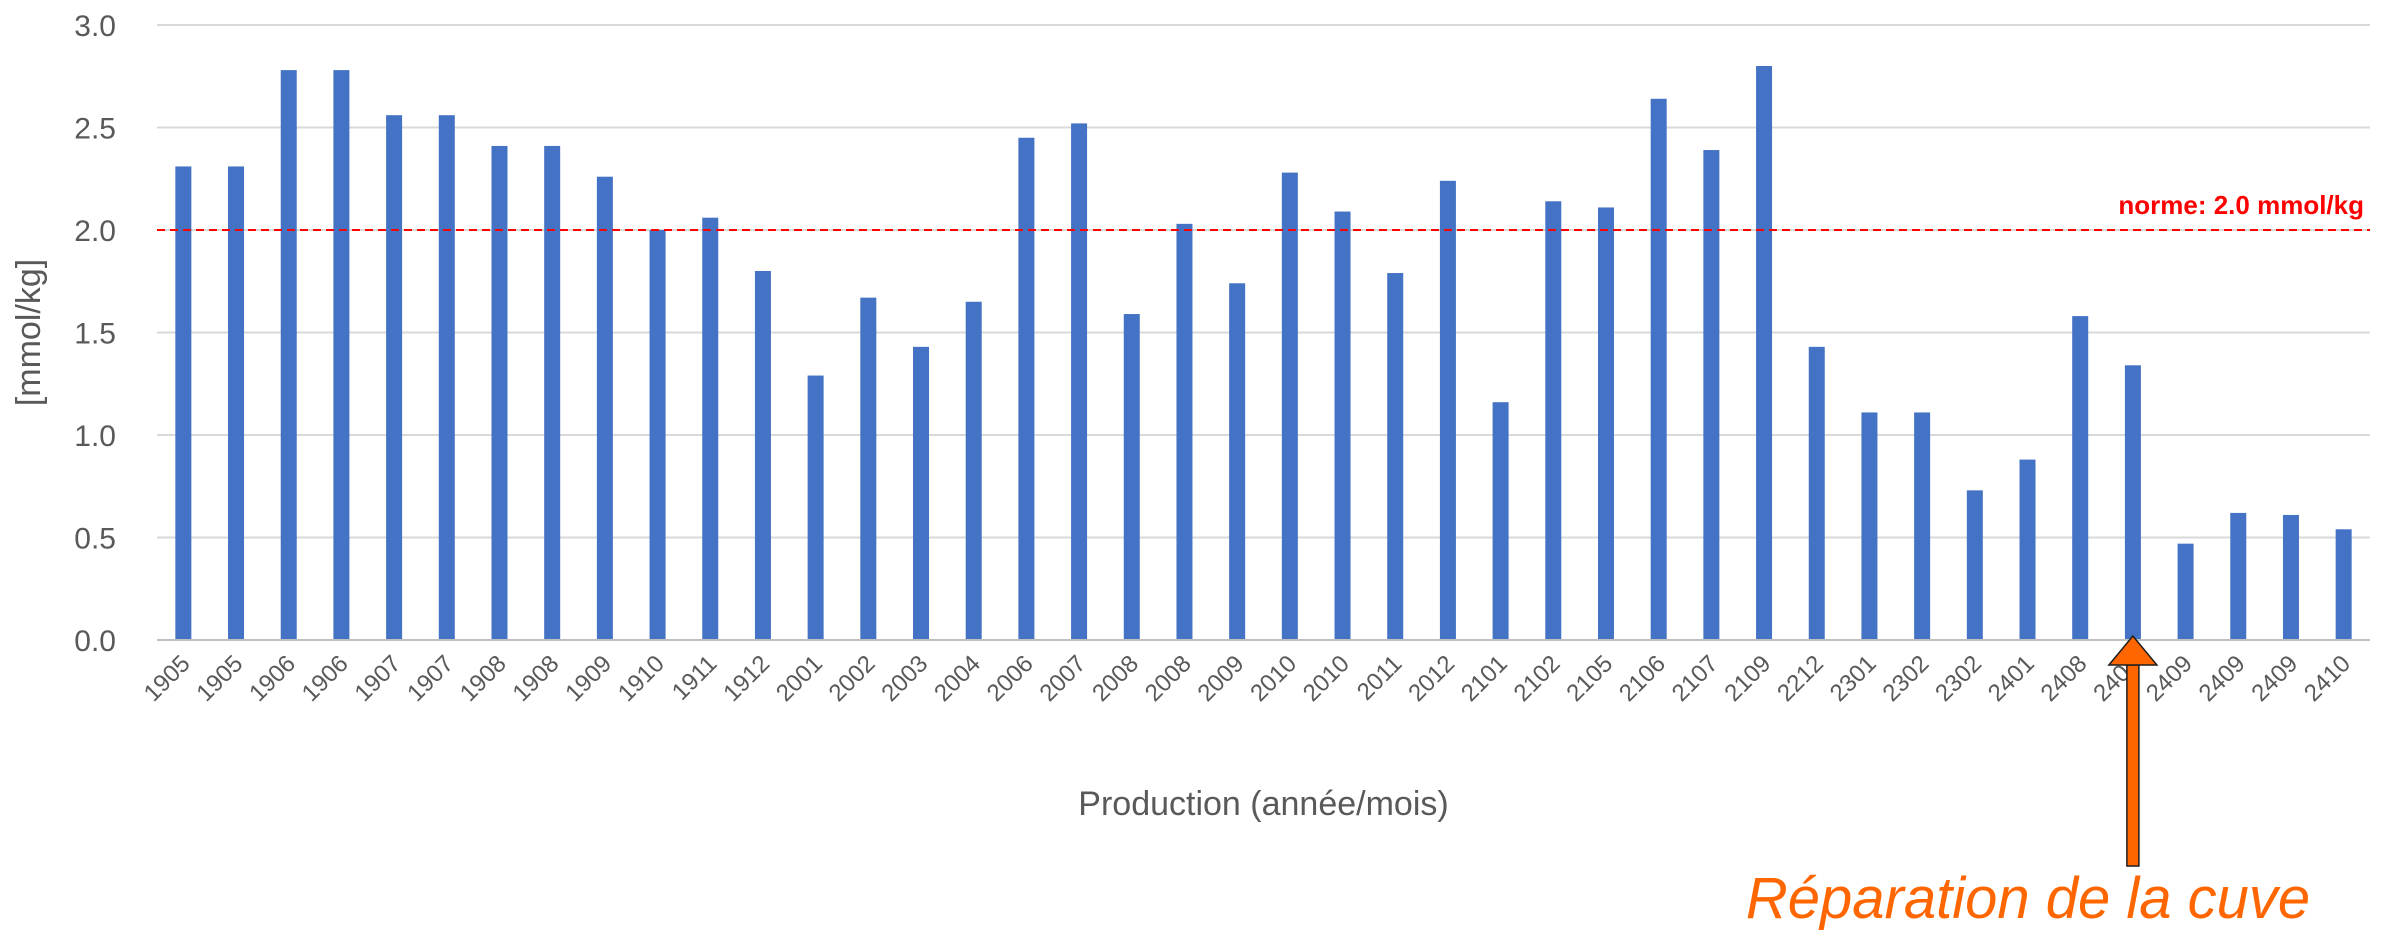  Describe the element at coordinates (1263, 804) in the screenshot. I see `x-axis-title: Production (année/mois)` at that location.